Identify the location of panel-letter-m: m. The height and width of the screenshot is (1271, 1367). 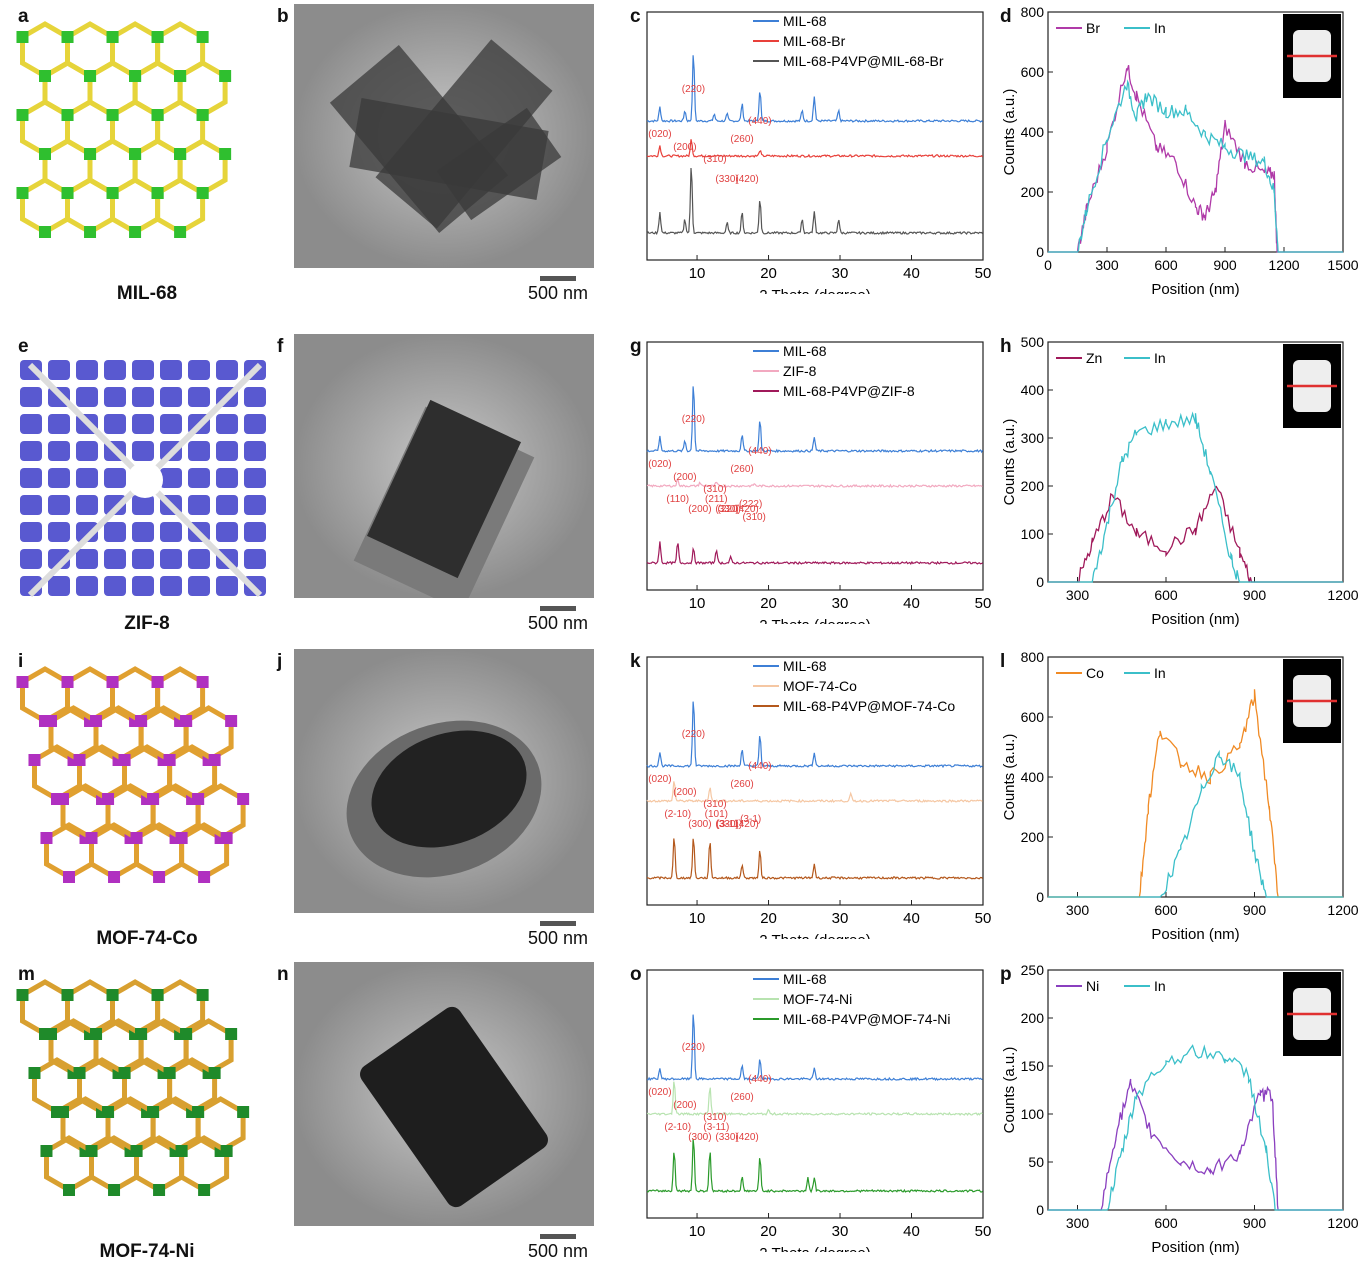
(26, 974).